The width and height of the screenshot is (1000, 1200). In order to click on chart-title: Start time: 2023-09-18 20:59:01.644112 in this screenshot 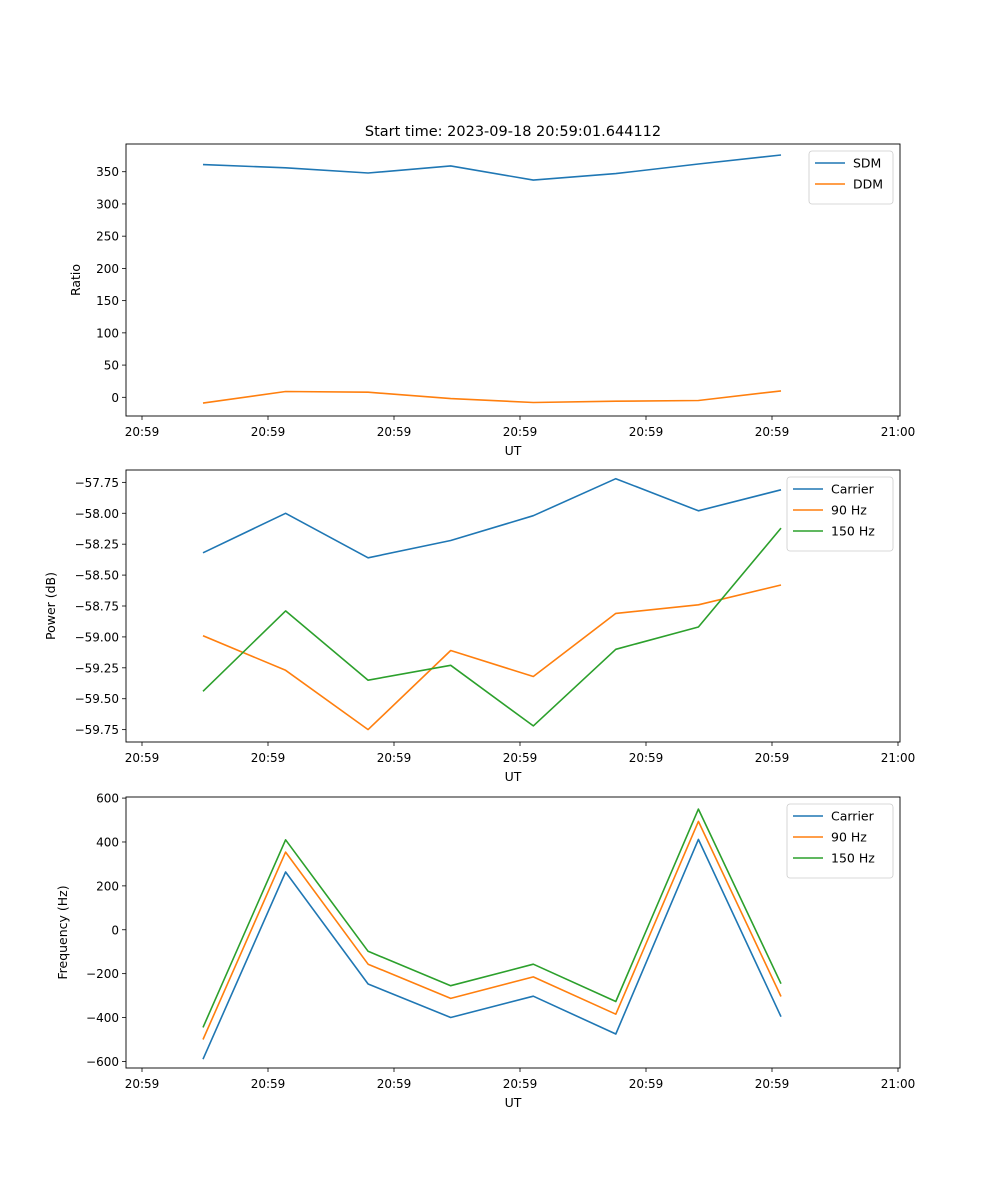, I will do `click(513, 132)`.